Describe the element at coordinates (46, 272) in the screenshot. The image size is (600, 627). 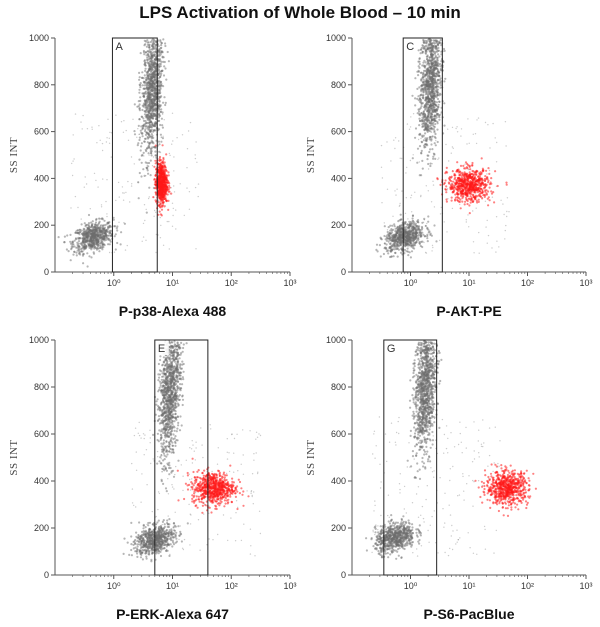
I see `y-tick-label: 0` at that location.